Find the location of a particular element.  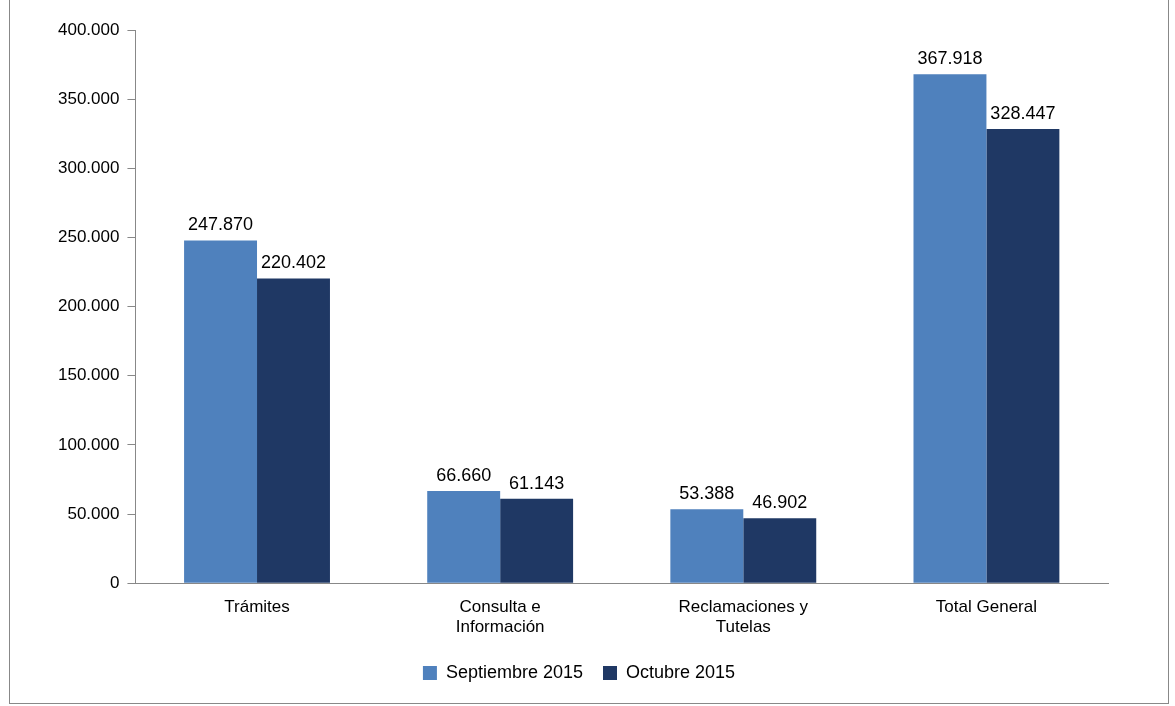

data-label: 328.447 is located at coordinates (1023, 112).